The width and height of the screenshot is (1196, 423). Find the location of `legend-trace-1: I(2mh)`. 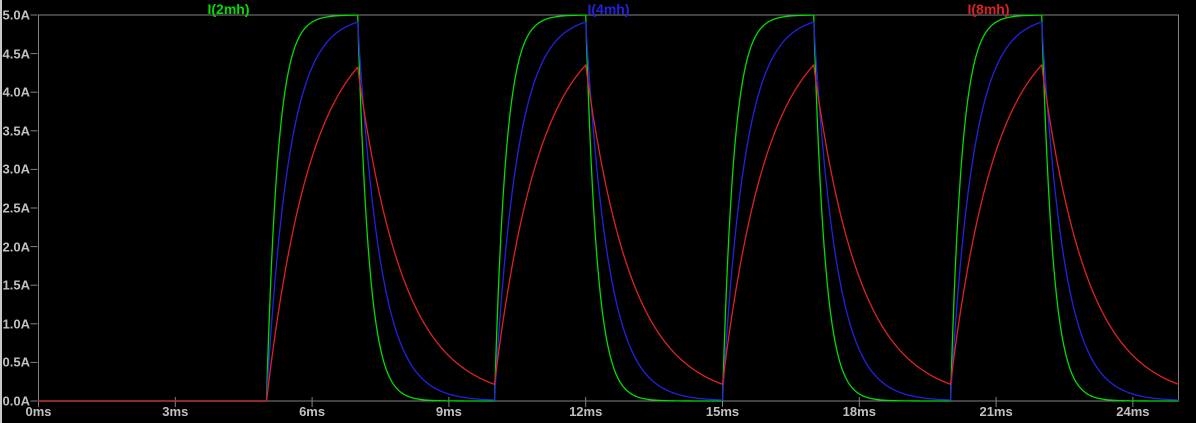

legend-trace-1: I(2mh) is located at coordinates (228, 9).